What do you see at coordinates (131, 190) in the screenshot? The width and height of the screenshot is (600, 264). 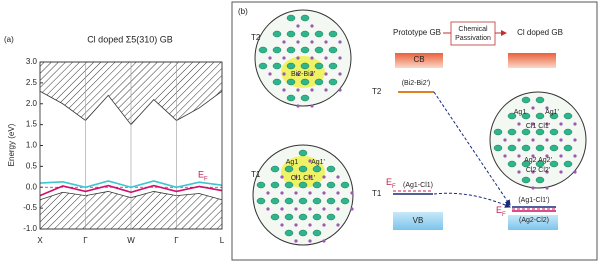 I see `band-curve` at bounding box center [131, 190].